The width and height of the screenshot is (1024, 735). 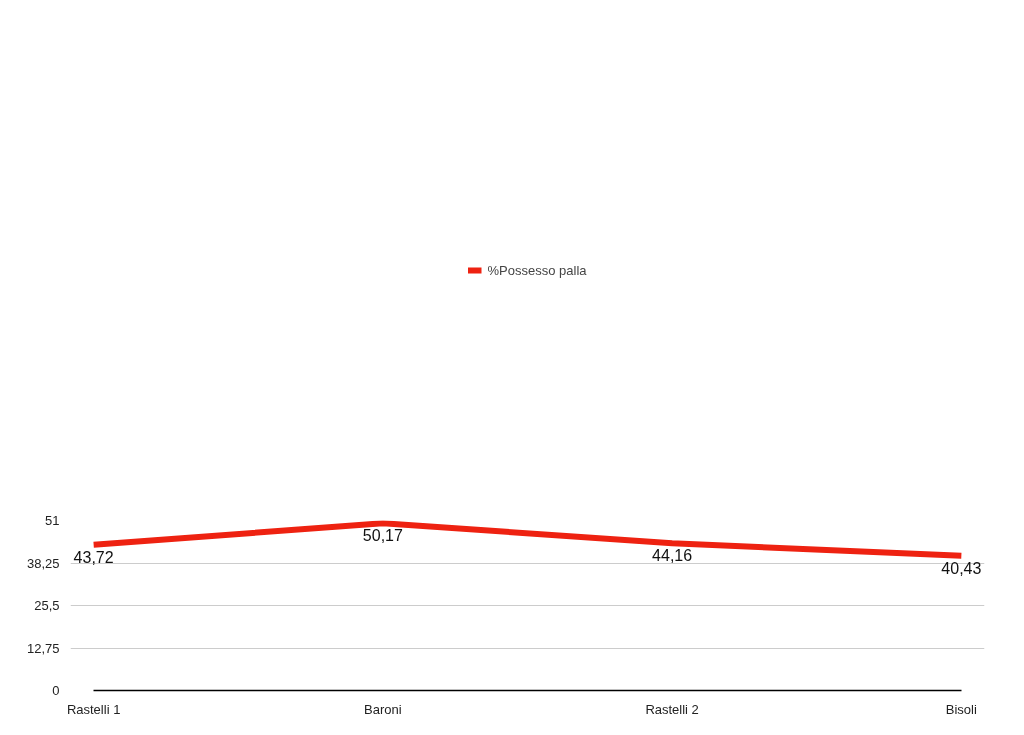 What do you see at coordinates (43, 648) in the screenshot?
I see `y-tick-label: 12,75` at bounding box center [43, 648].